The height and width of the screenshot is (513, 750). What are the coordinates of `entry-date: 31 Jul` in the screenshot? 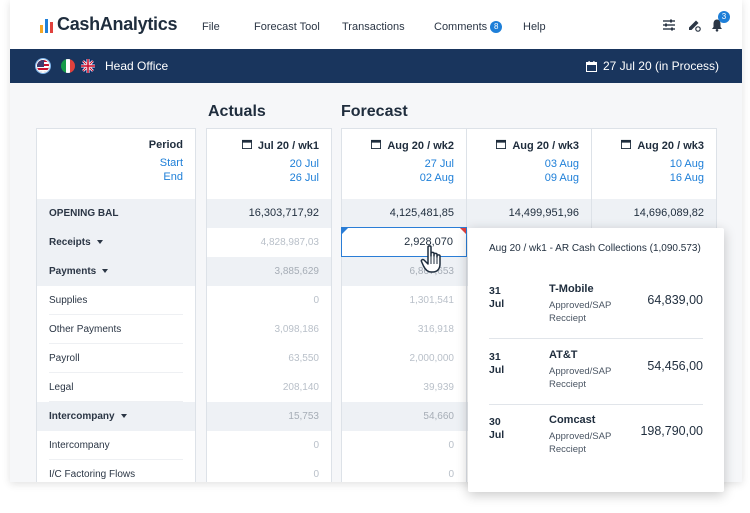 It's located at (504, 298).